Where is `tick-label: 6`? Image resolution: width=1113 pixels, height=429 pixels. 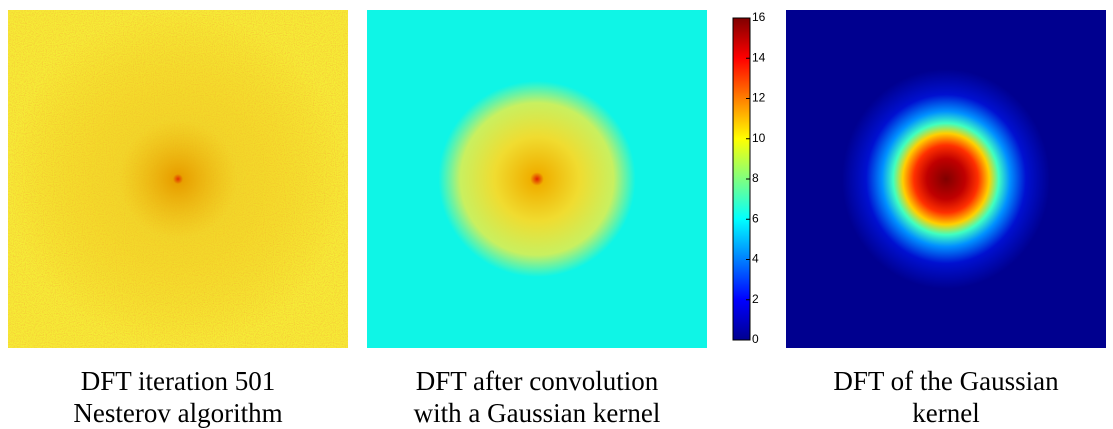
tick-label: 6 is located at coordinates (755, 218).